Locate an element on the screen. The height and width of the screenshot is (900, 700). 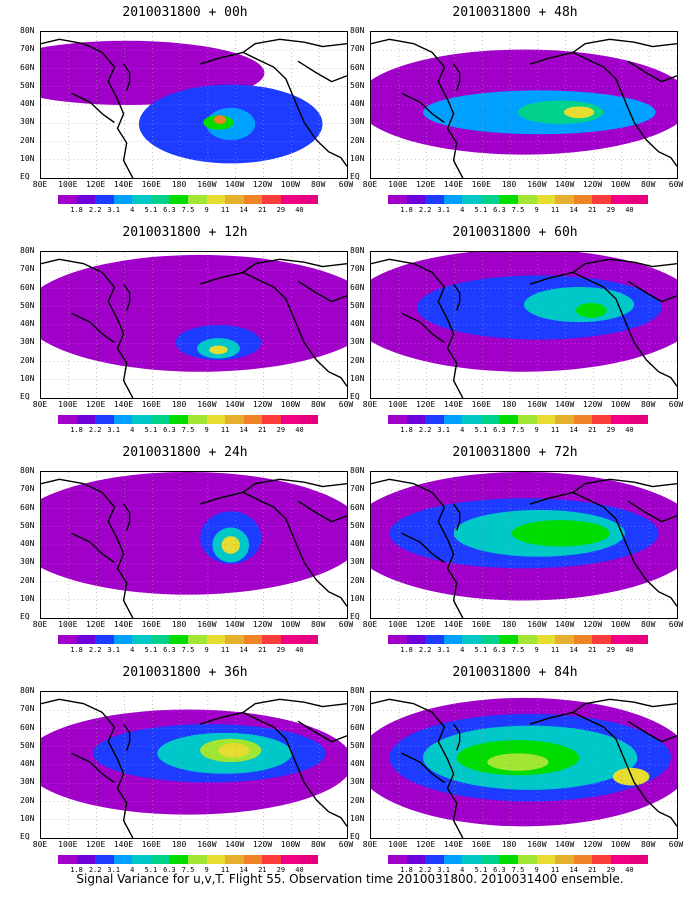
latitude-label: EQ is located at coordinates (25, 617).